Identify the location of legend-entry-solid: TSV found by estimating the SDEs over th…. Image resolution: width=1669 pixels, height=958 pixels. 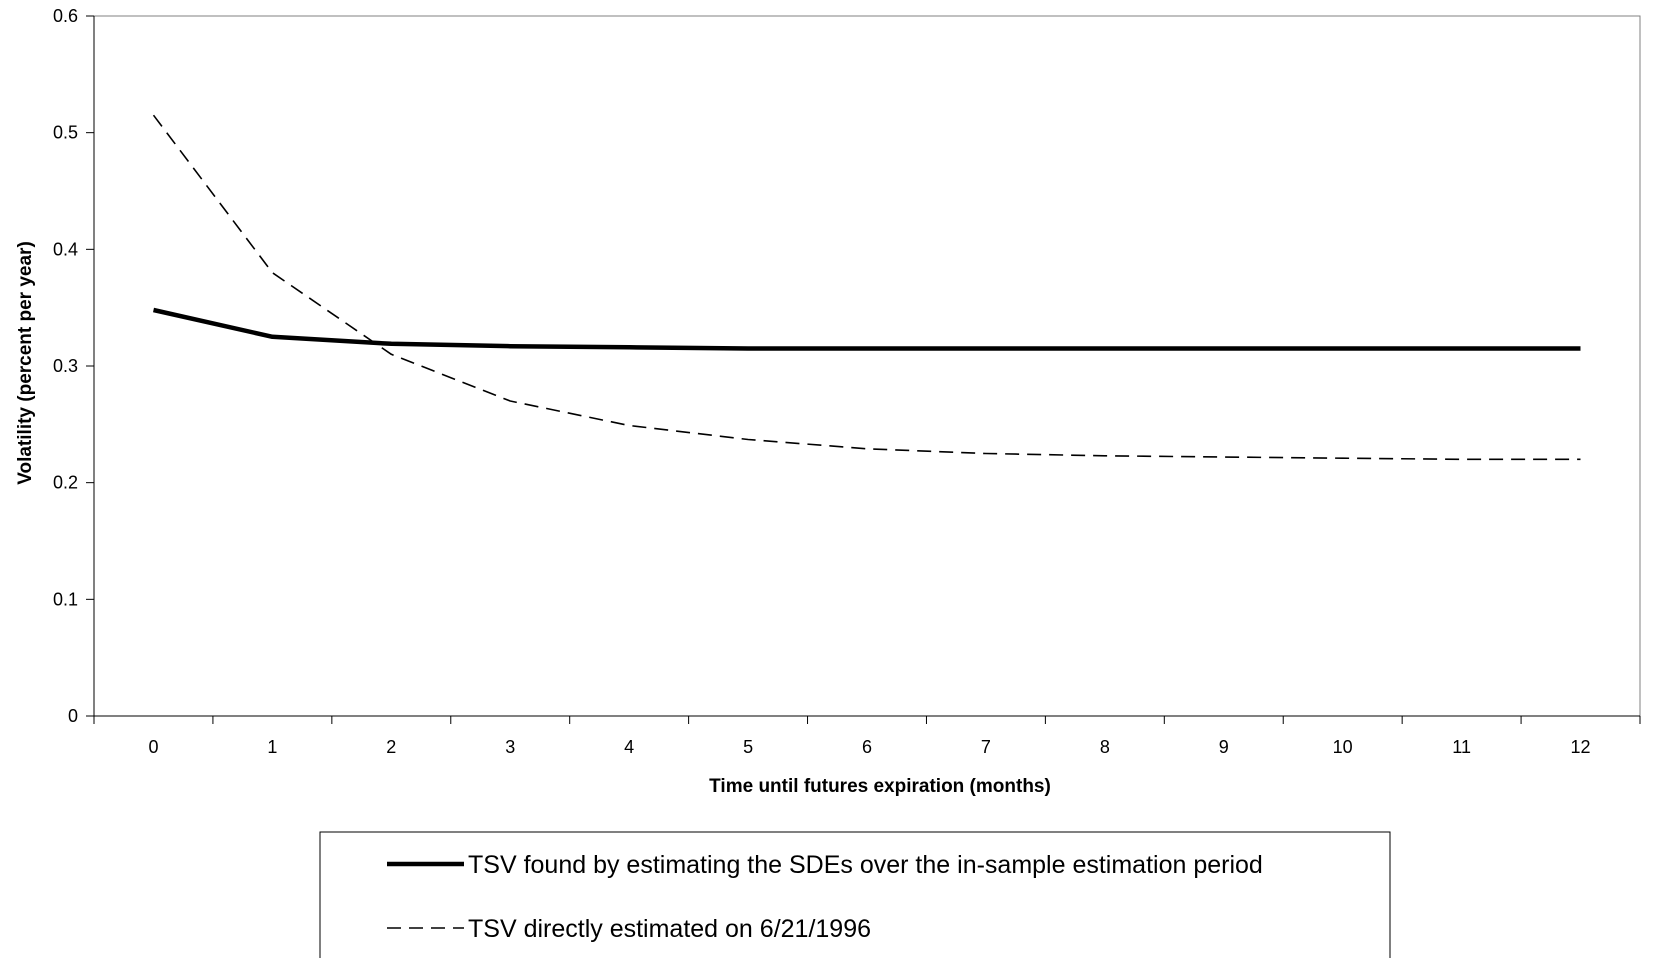
(865, 865).